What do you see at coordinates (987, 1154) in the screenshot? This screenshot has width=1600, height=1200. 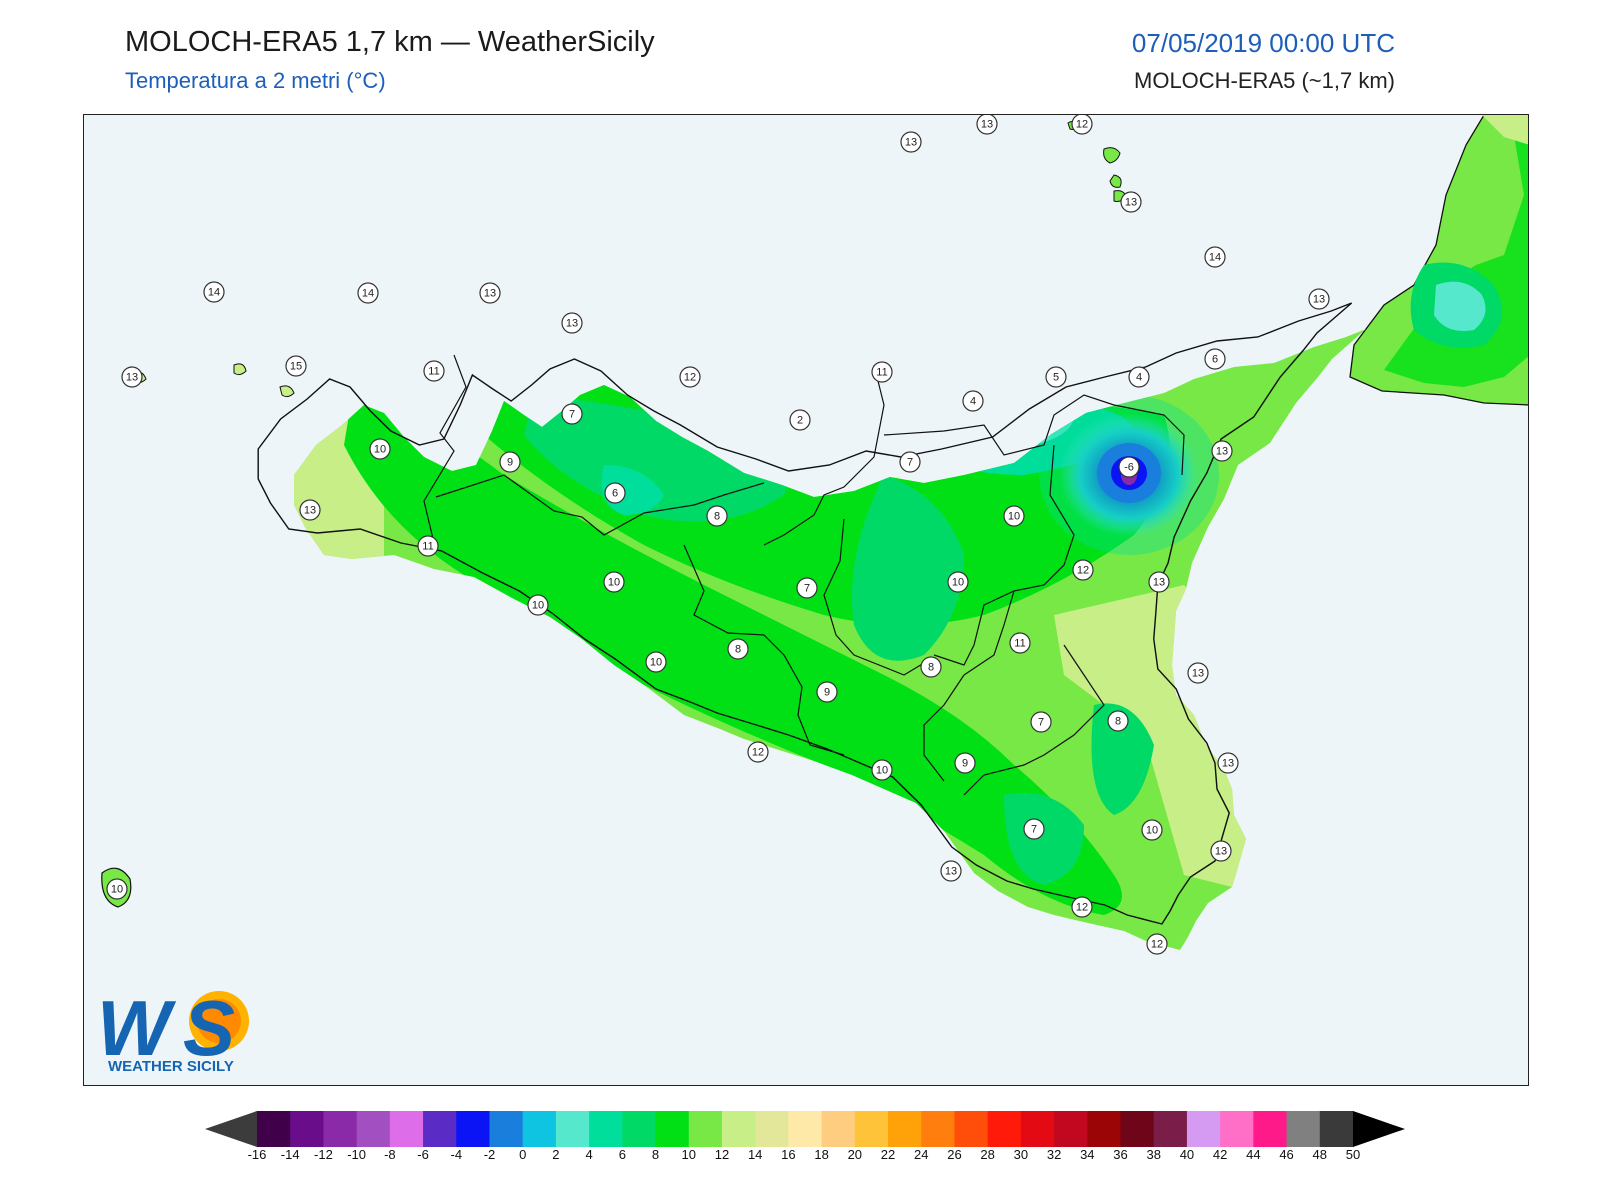 I see `colorbar-tick-label: 28` at bounding box center [987, 1154].